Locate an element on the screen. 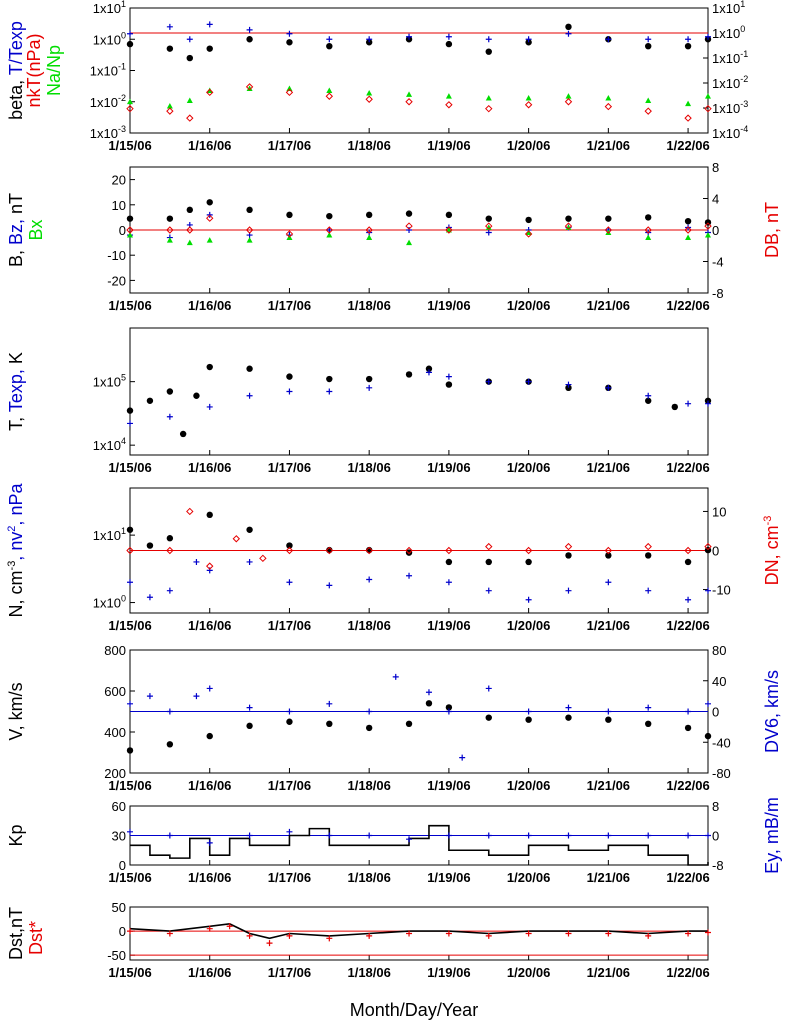 The image size is (791, 1024). tick-label: 1x10⁻¹ is located at coordinates (108, 70).